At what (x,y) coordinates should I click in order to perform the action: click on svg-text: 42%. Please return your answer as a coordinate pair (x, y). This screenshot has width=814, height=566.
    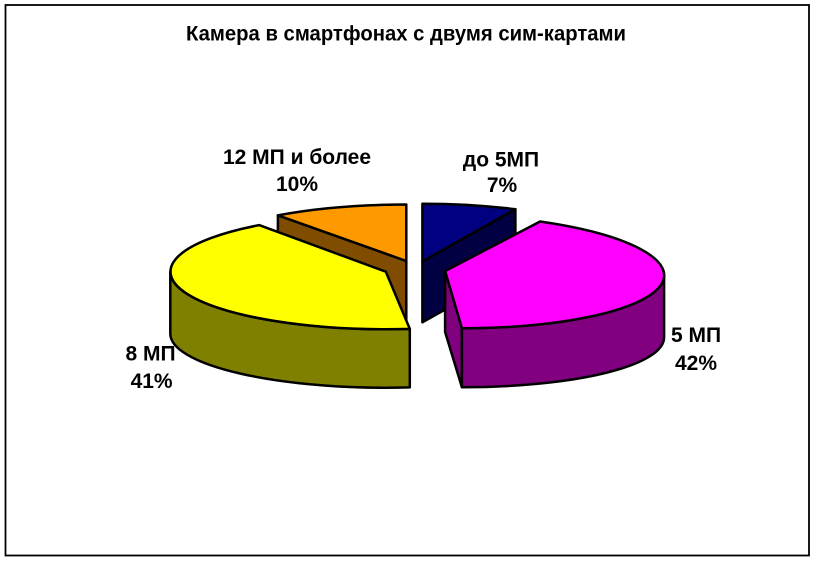
    Looking at the image, I should click on (696, 363).